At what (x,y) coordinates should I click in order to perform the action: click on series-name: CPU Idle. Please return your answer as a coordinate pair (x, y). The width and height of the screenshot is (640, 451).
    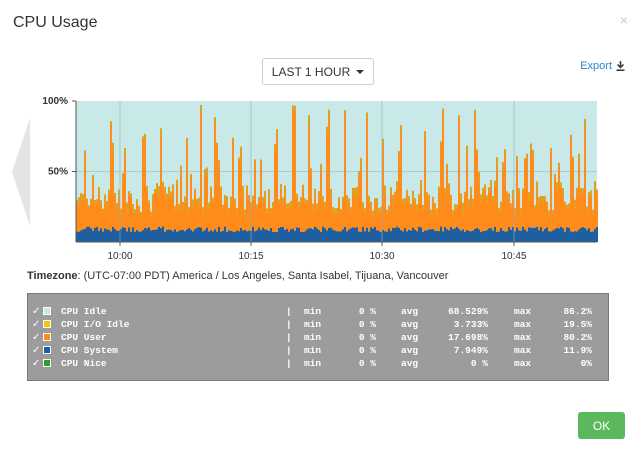
    Looking at the image, I should click on (84, 311).